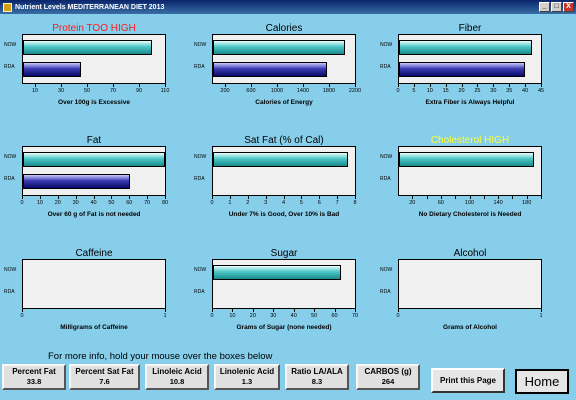 Image resolution: width=576 pixels, height=400 pixels. Describe the element at coordinates (94, 28) in the screenshot. I see `panel-title: Protein TOO HIGH` at that location.